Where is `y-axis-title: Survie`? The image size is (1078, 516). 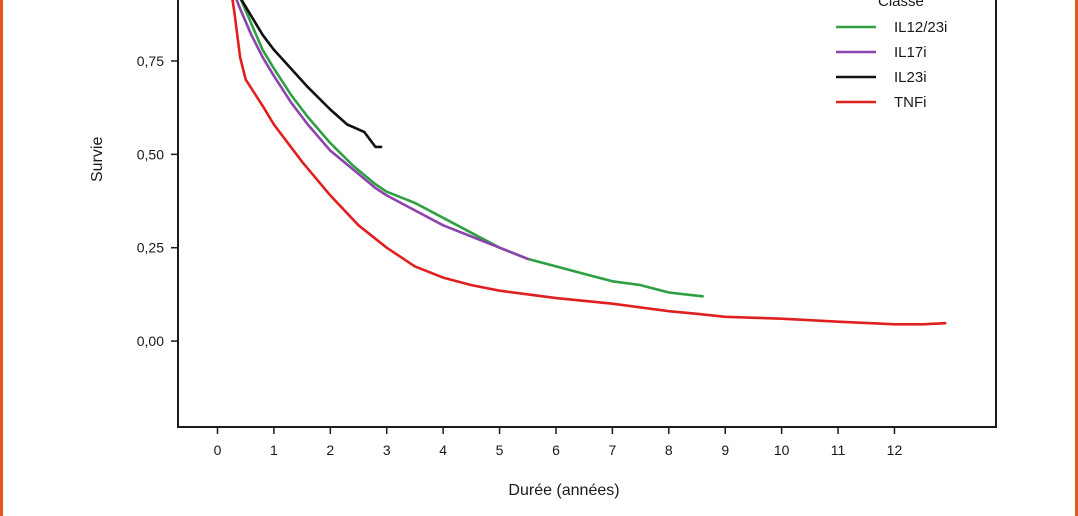
y-axis-title: Survie is located at coordinates (97, 159).